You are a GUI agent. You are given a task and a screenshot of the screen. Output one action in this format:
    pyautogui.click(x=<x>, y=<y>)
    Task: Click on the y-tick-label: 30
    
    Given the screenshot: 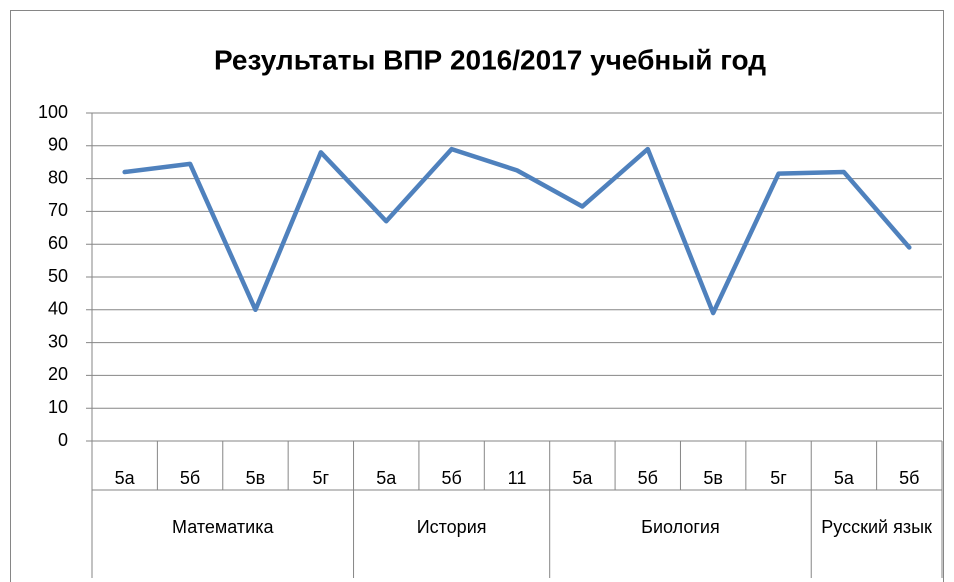 What is the action you would take?
    pyautogui.click(x=58, y=341)
    